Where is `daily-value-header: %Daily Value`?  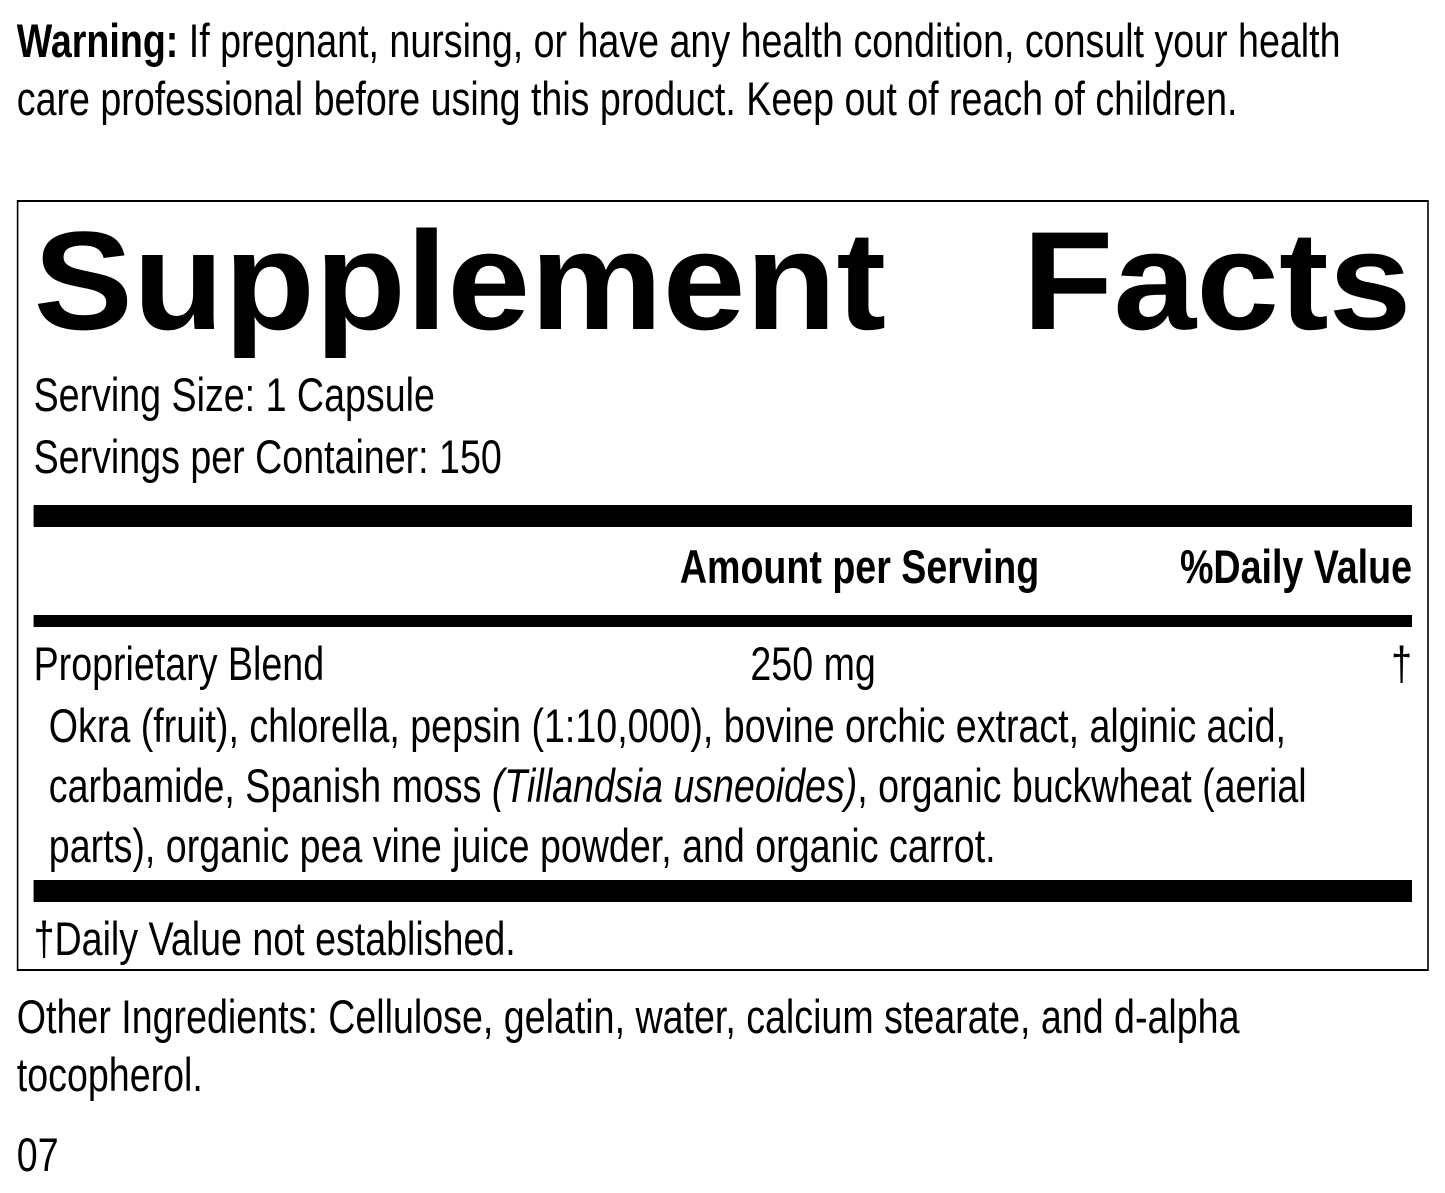 daily-value-header: %Daily Value is located at coordinates (1296, 566).